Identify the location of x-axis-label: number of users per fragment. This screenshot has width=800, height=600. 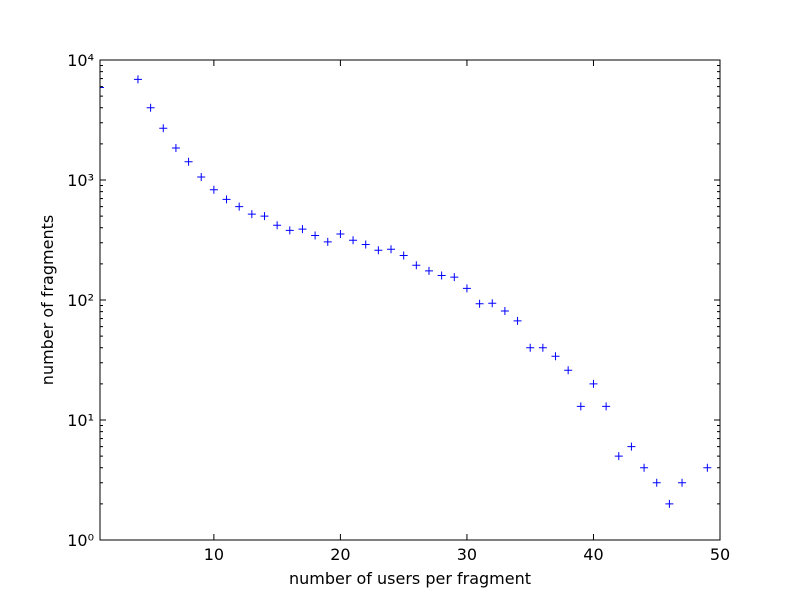
(410, 578).